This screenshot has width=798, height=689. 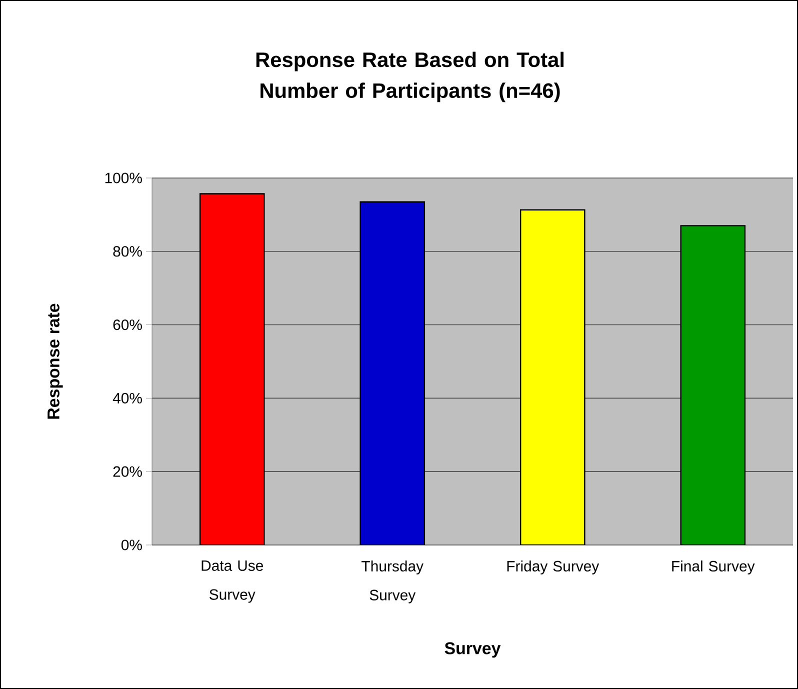 I want to click on x-tick-label: Thursday Survey, so click(x=393, y=582).